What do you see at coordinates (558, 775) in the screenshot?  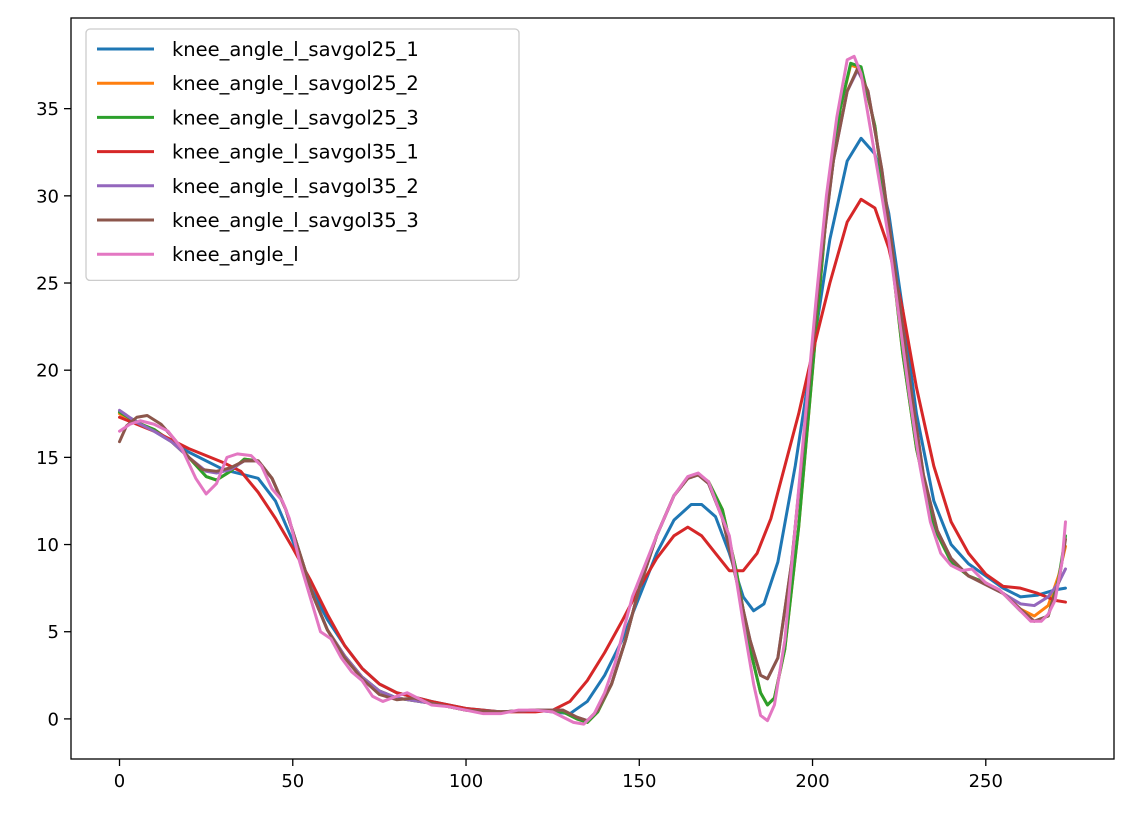 I see `x-axis: 0 50 100 150 200 250` at bounding box center [558, 775].